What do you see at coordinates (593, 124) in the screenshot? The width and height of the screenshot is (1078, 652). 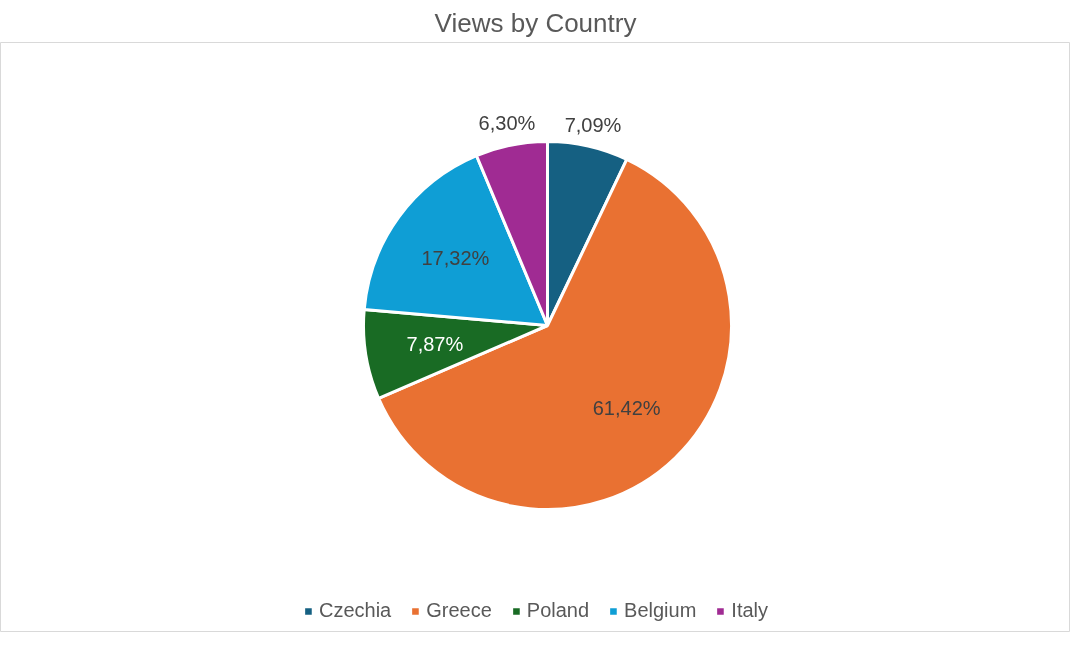 I see `data-label: 7,09%` at bounding box center [593, 124].